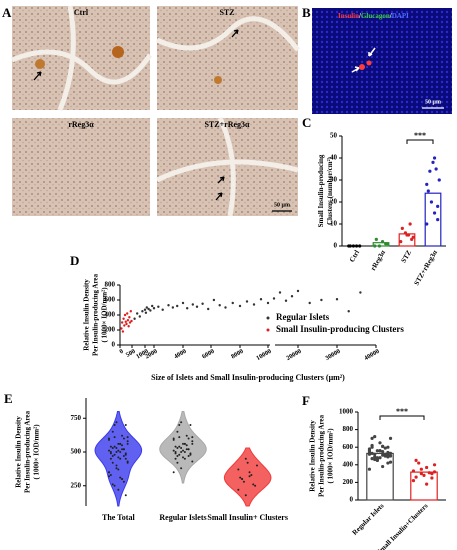  Describe the element at coordinates (282, 205) in the screenshot. I see `scale-label: 50 μm` at that location.